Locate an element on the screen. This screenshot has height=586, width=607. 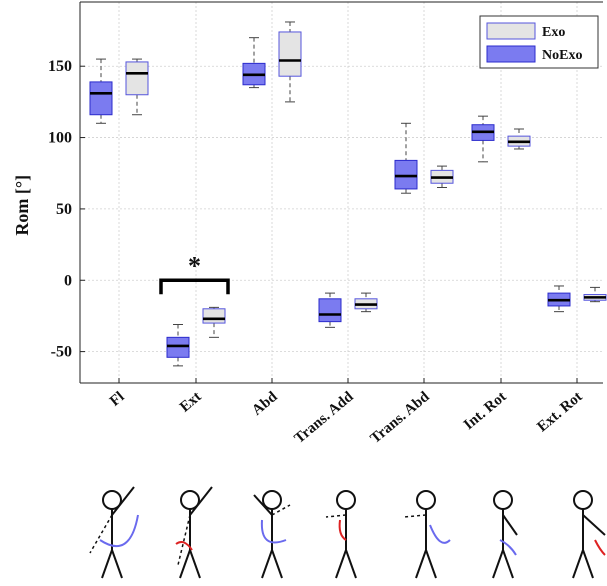
legend-label-exo: Exo is located at coordinates (553, 32).